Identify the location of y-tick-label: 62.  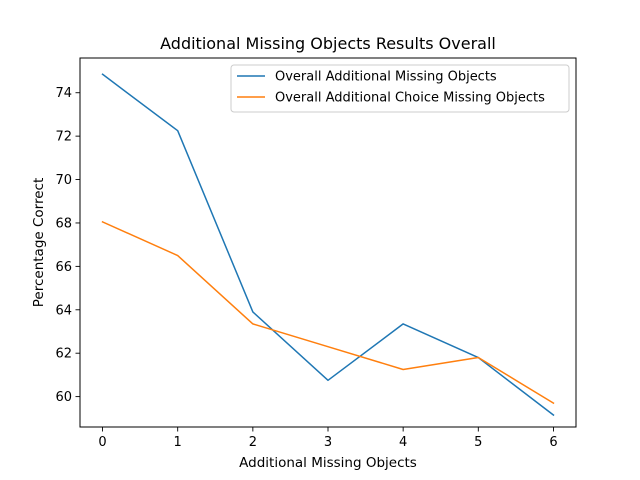
(63, 354).